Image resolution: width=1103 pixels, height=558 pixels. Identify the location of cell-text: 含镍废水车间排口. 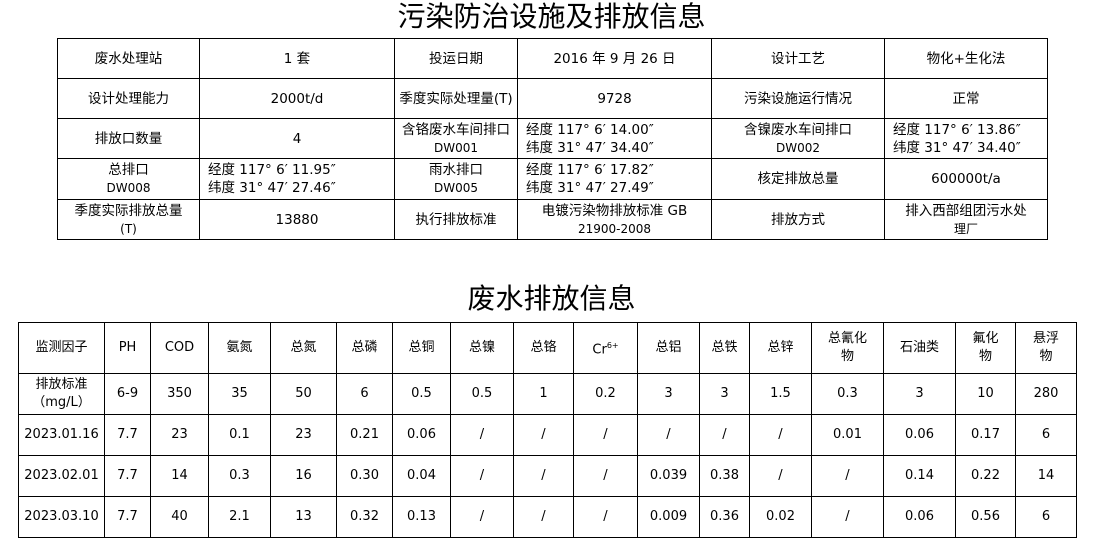
(798, 129).